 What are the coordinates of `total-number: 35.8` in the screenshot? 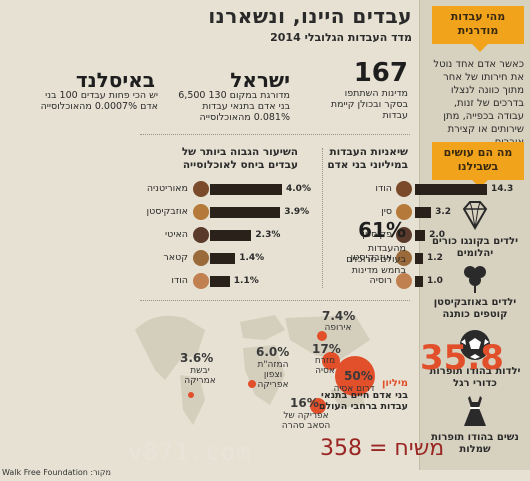 It's located at (462, 358).